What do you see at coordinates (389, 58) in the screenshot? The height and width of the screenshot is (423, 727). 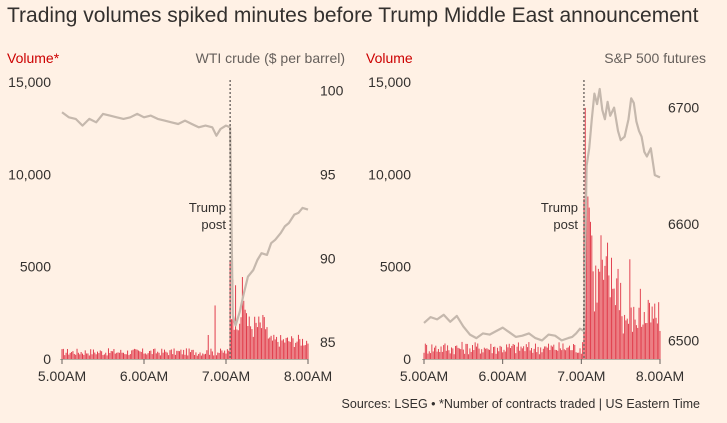 I see `left-axis-label: Volume` at bounding box center [389, 58].